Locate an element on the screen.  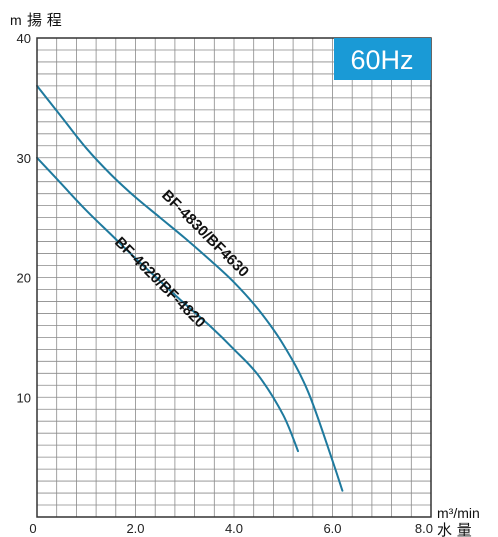
y-tick-labels: 40 30 20 10 is located at coordinates (24, 218).